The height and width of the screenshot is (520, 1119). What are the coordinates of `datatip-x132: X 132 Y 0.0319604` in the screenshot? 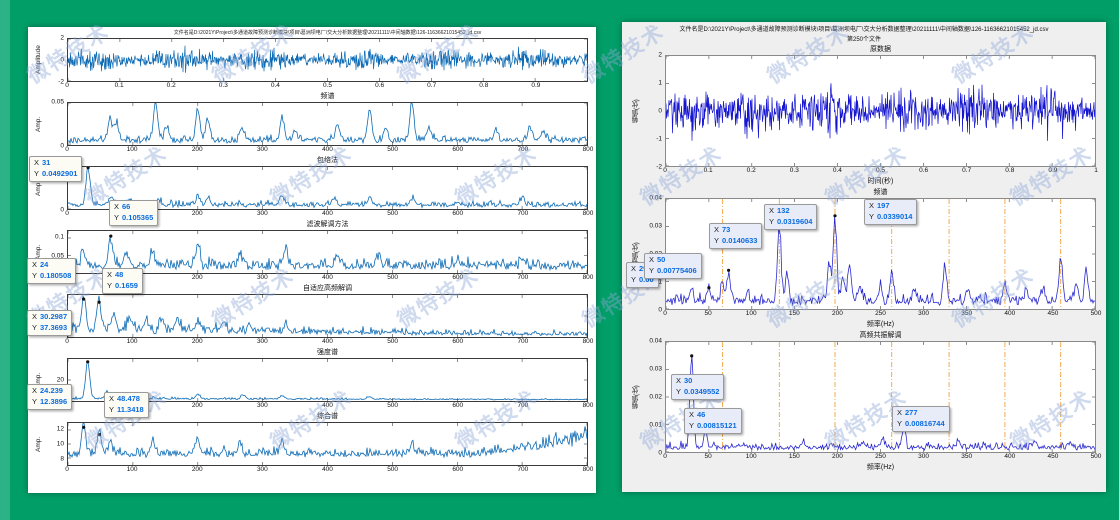 It's located at (791, 217).